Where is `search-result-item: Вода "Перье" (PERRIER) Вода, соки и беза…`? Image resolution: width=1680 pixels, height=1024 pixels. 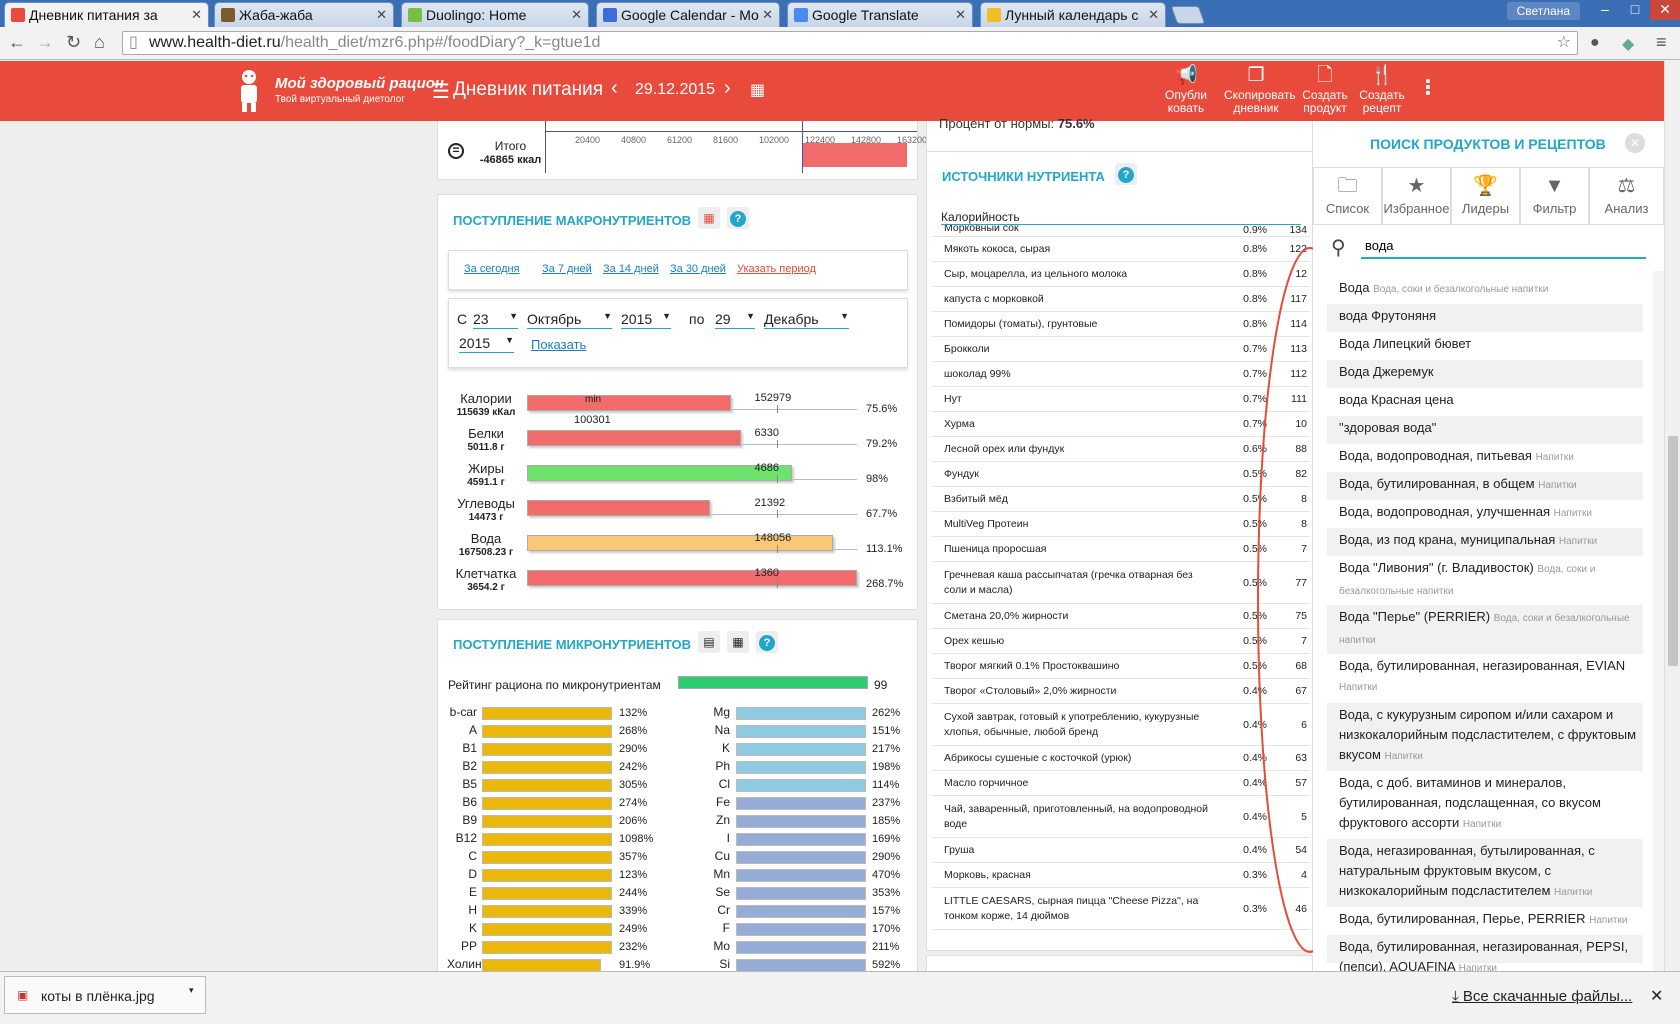 search-result-item: Вода "Перье" (PERRIER) Вода, соки и беза… is located at coordinates (1485, 629).